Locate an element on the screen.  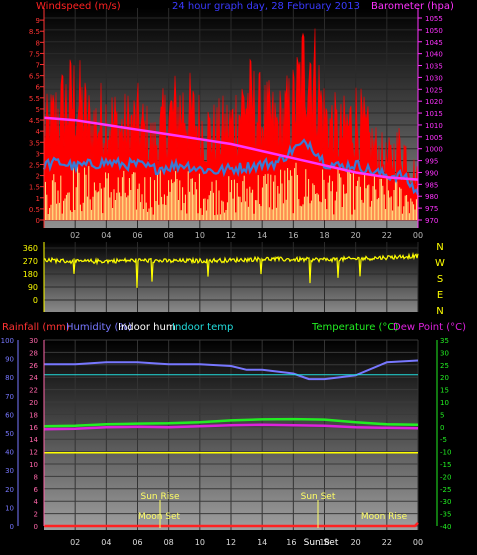
rainfall-tick-label: 30 is located at coordinates (33, 341).